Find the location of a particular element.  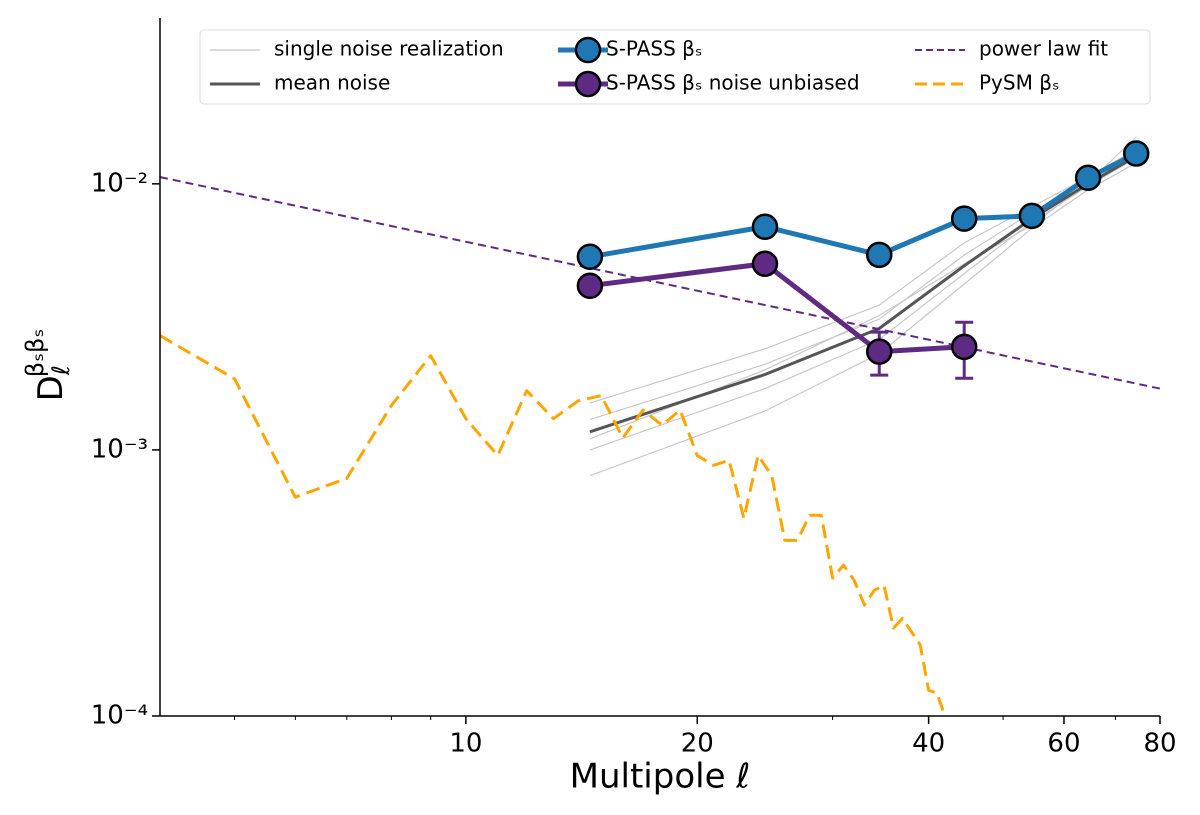

y-label-base: D is located at coordinates (51, 388).